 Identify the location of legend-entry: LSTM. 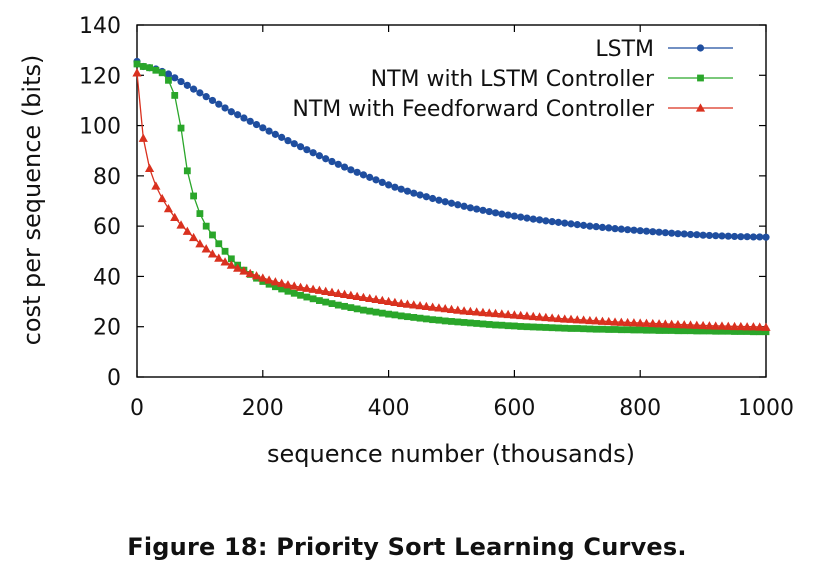
(664, 49).